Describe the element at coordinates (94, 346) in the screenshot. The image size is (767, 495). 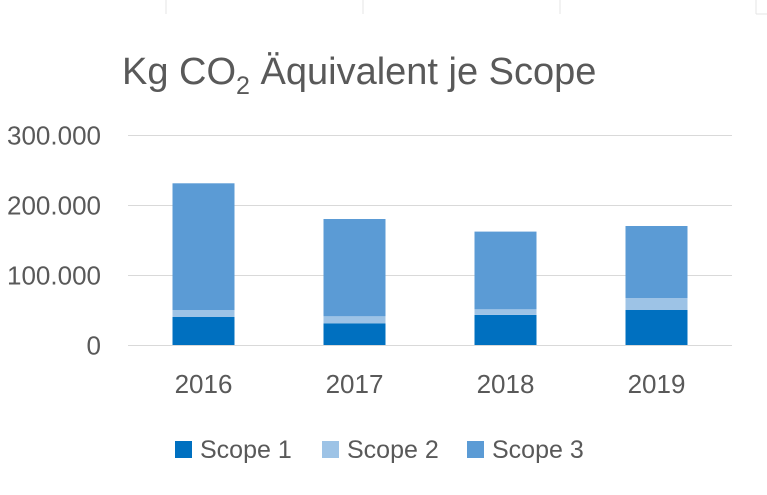
I see `y-tick-label: 0` at that location.